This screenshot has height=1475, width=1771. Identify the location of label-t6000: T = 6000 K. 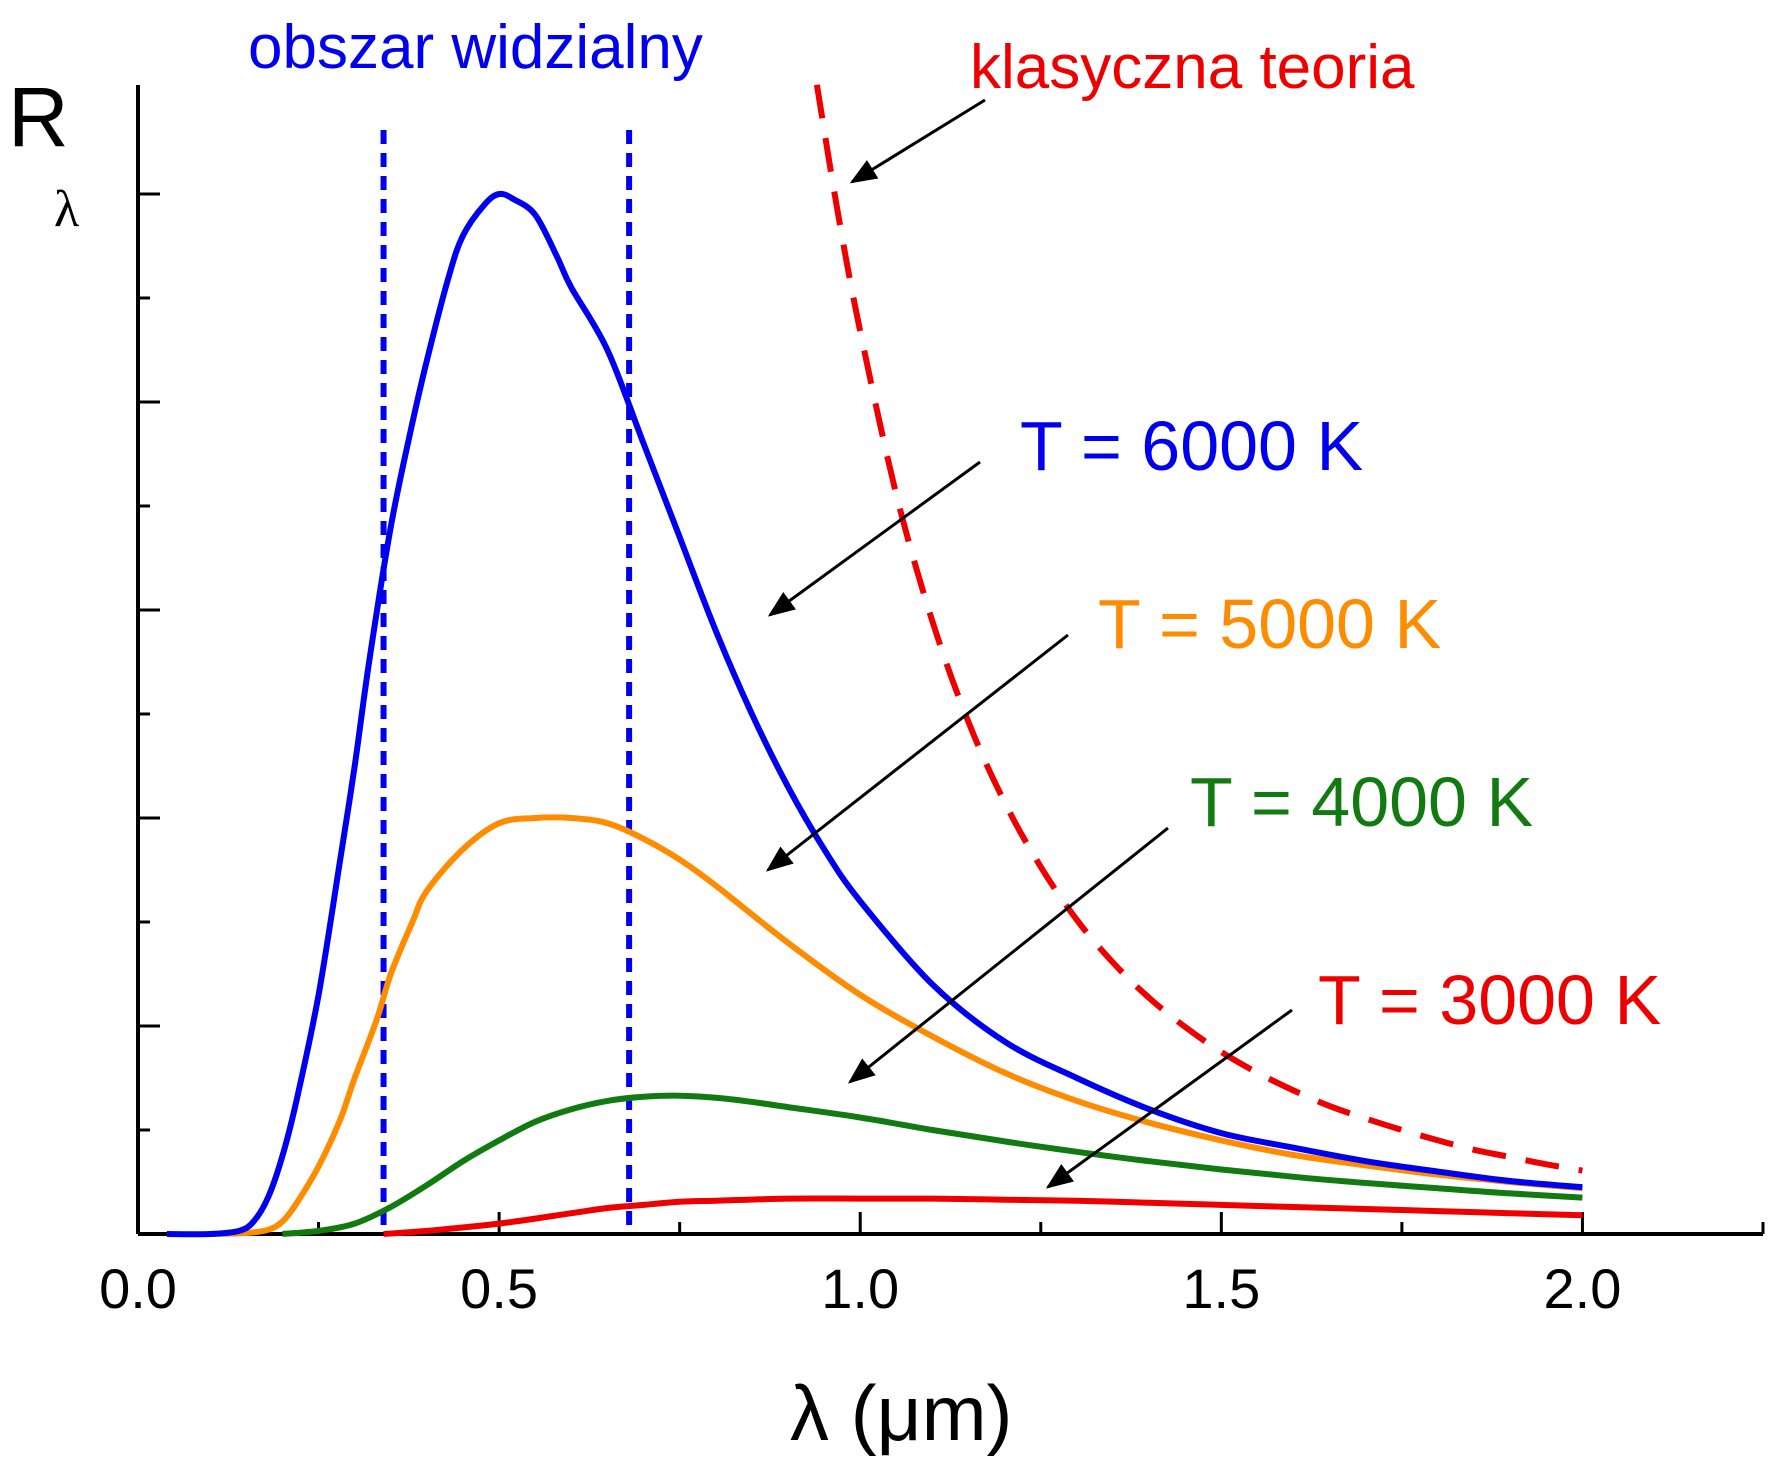
(1191, 446).